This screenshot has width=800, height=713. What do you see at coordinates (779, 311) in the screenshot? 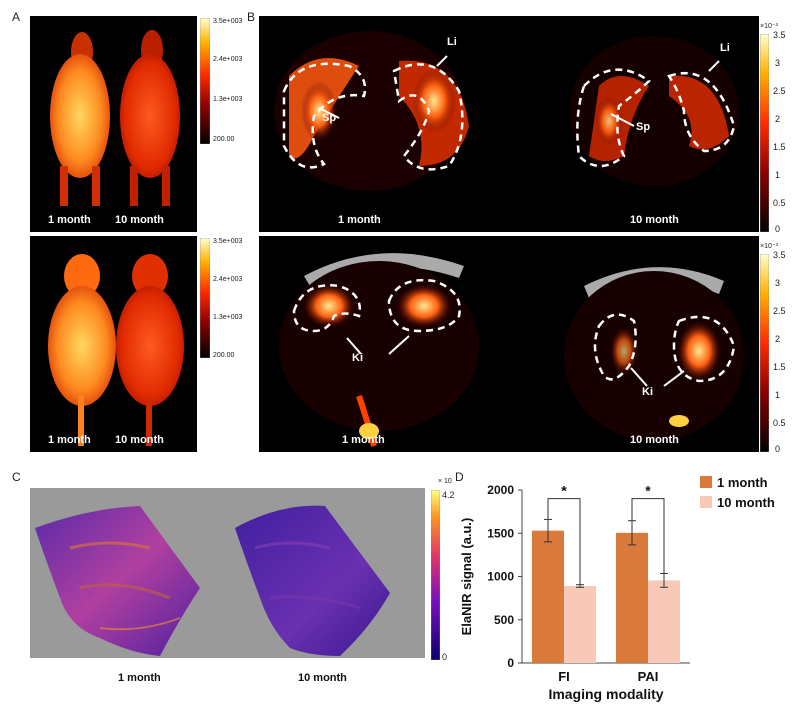
I see `panel-b-bottom-cbar-tick: 2.5` at bounding box center [779, 311].